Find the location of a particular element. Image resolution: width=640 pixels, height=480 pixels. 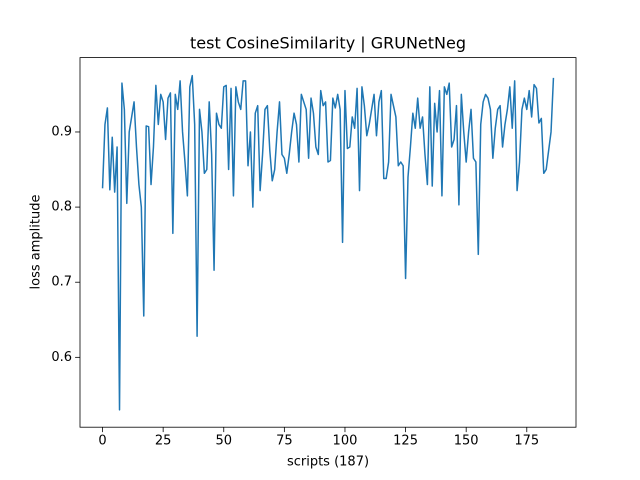

x-tick-label: 50 is located at coordinates (223, 441).